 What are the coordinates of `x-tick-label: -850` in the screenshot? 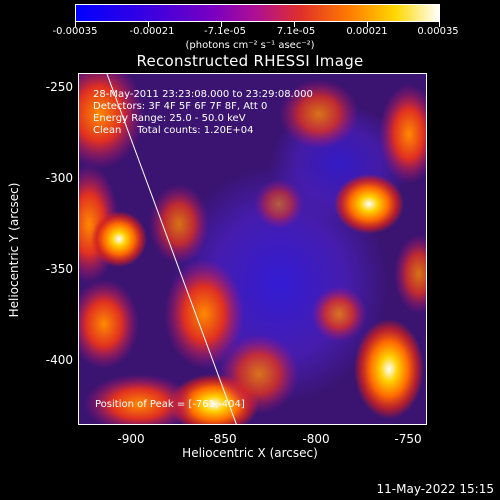 It's located at (223, 439).